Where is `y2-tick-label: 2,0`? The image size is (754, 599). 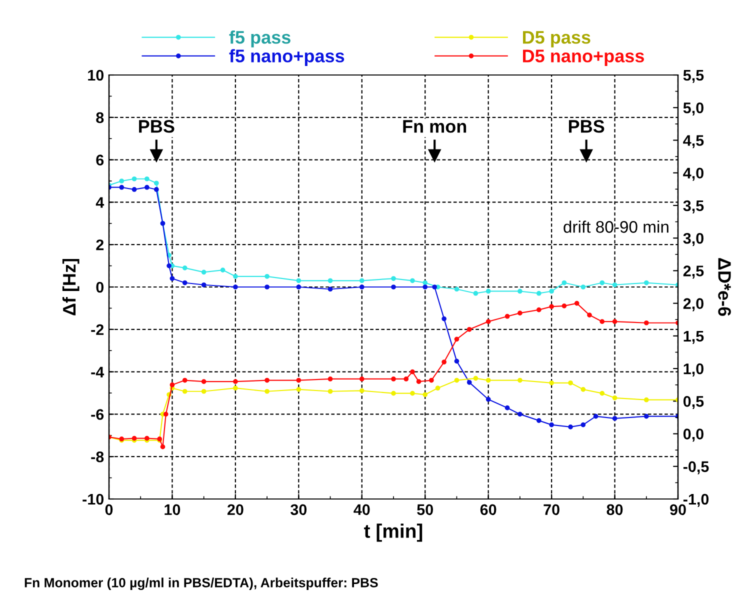 y2-tick-label: 2,0 is located at coordinates (693, 305).